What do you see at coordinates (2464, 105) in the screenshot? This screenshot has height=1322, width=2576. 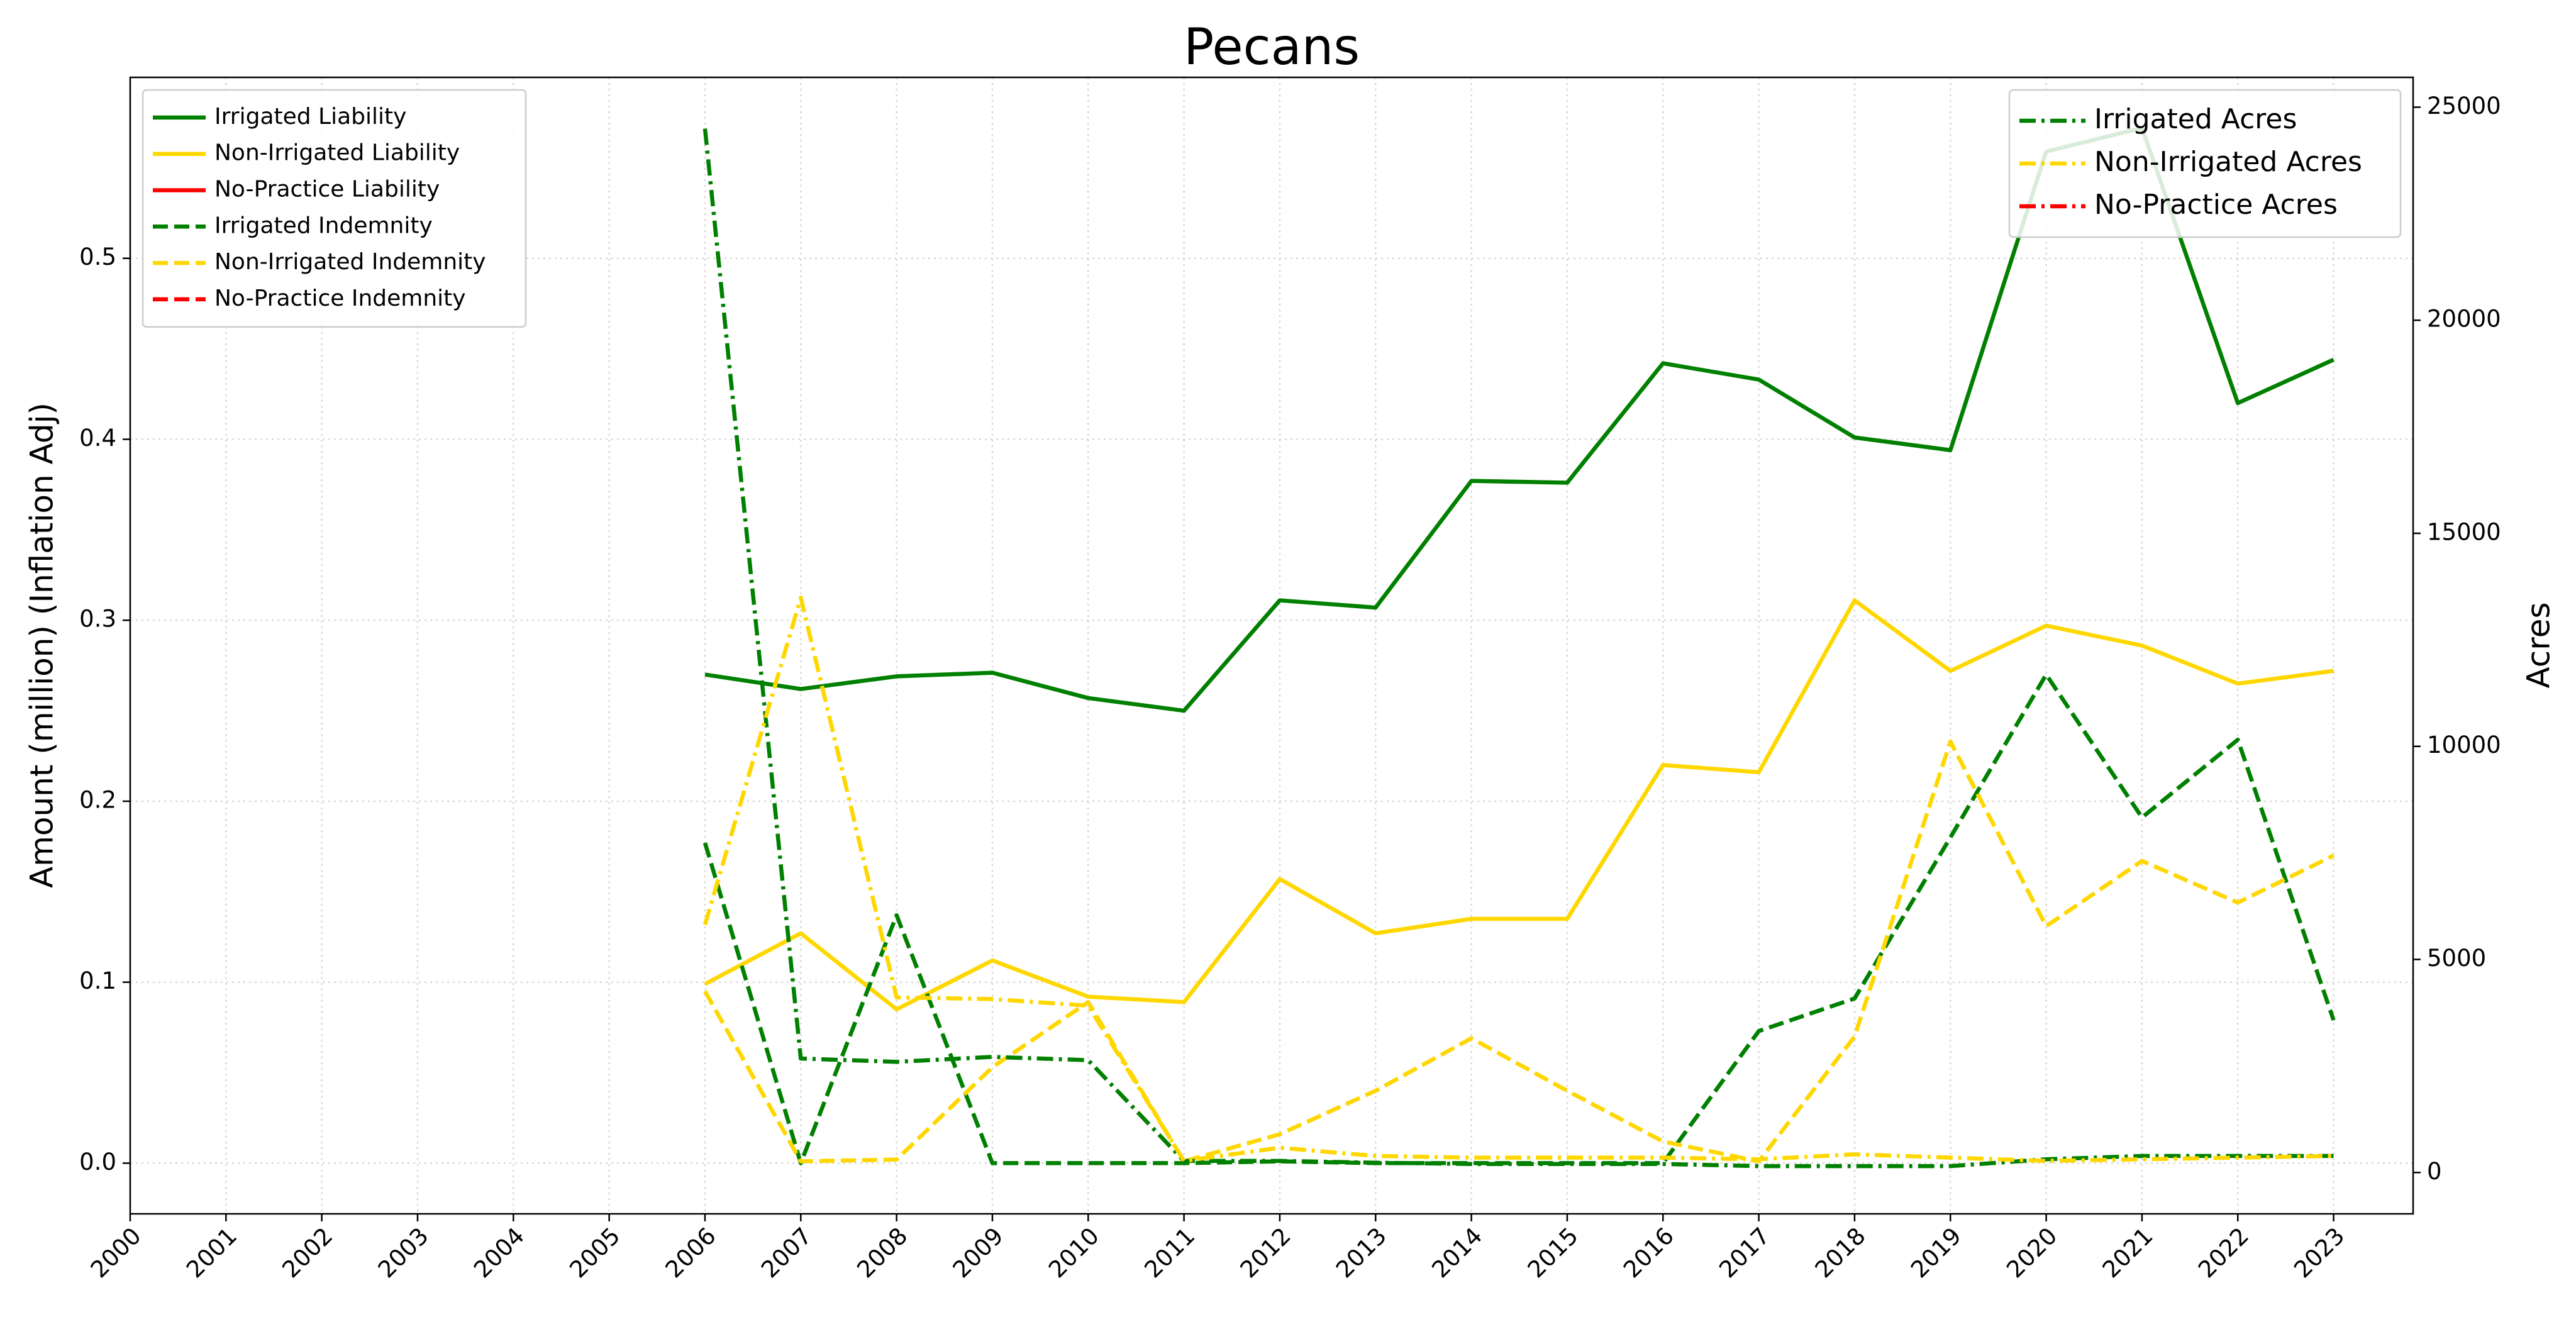 I see `y2-tick-label: 25000` at bounding box center [2464, 105].